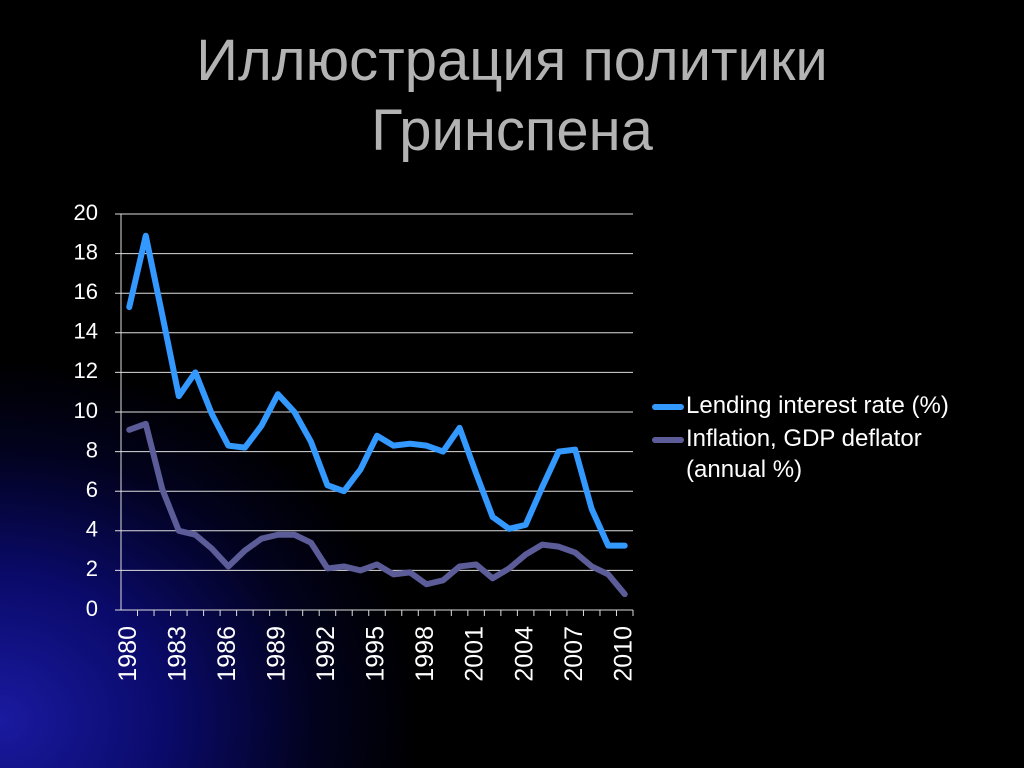 The height and width of the screenshot is (768, 1024). Describe the element at coordinates (425, 654) in the screenshot. I see `x-tick-label: 1998` at that location.